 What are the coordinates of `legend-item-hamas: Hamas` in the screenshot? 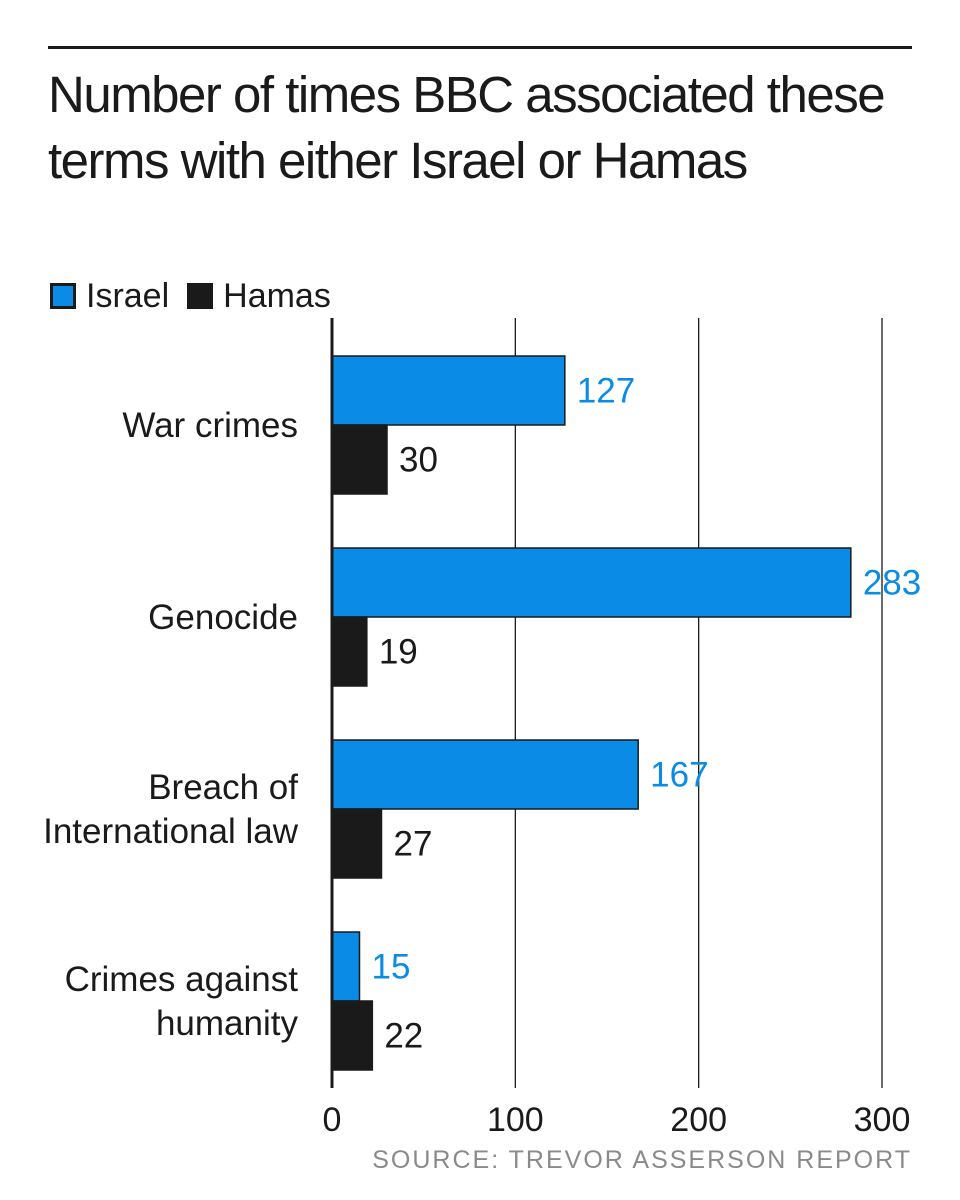 It's located at (259, 296).